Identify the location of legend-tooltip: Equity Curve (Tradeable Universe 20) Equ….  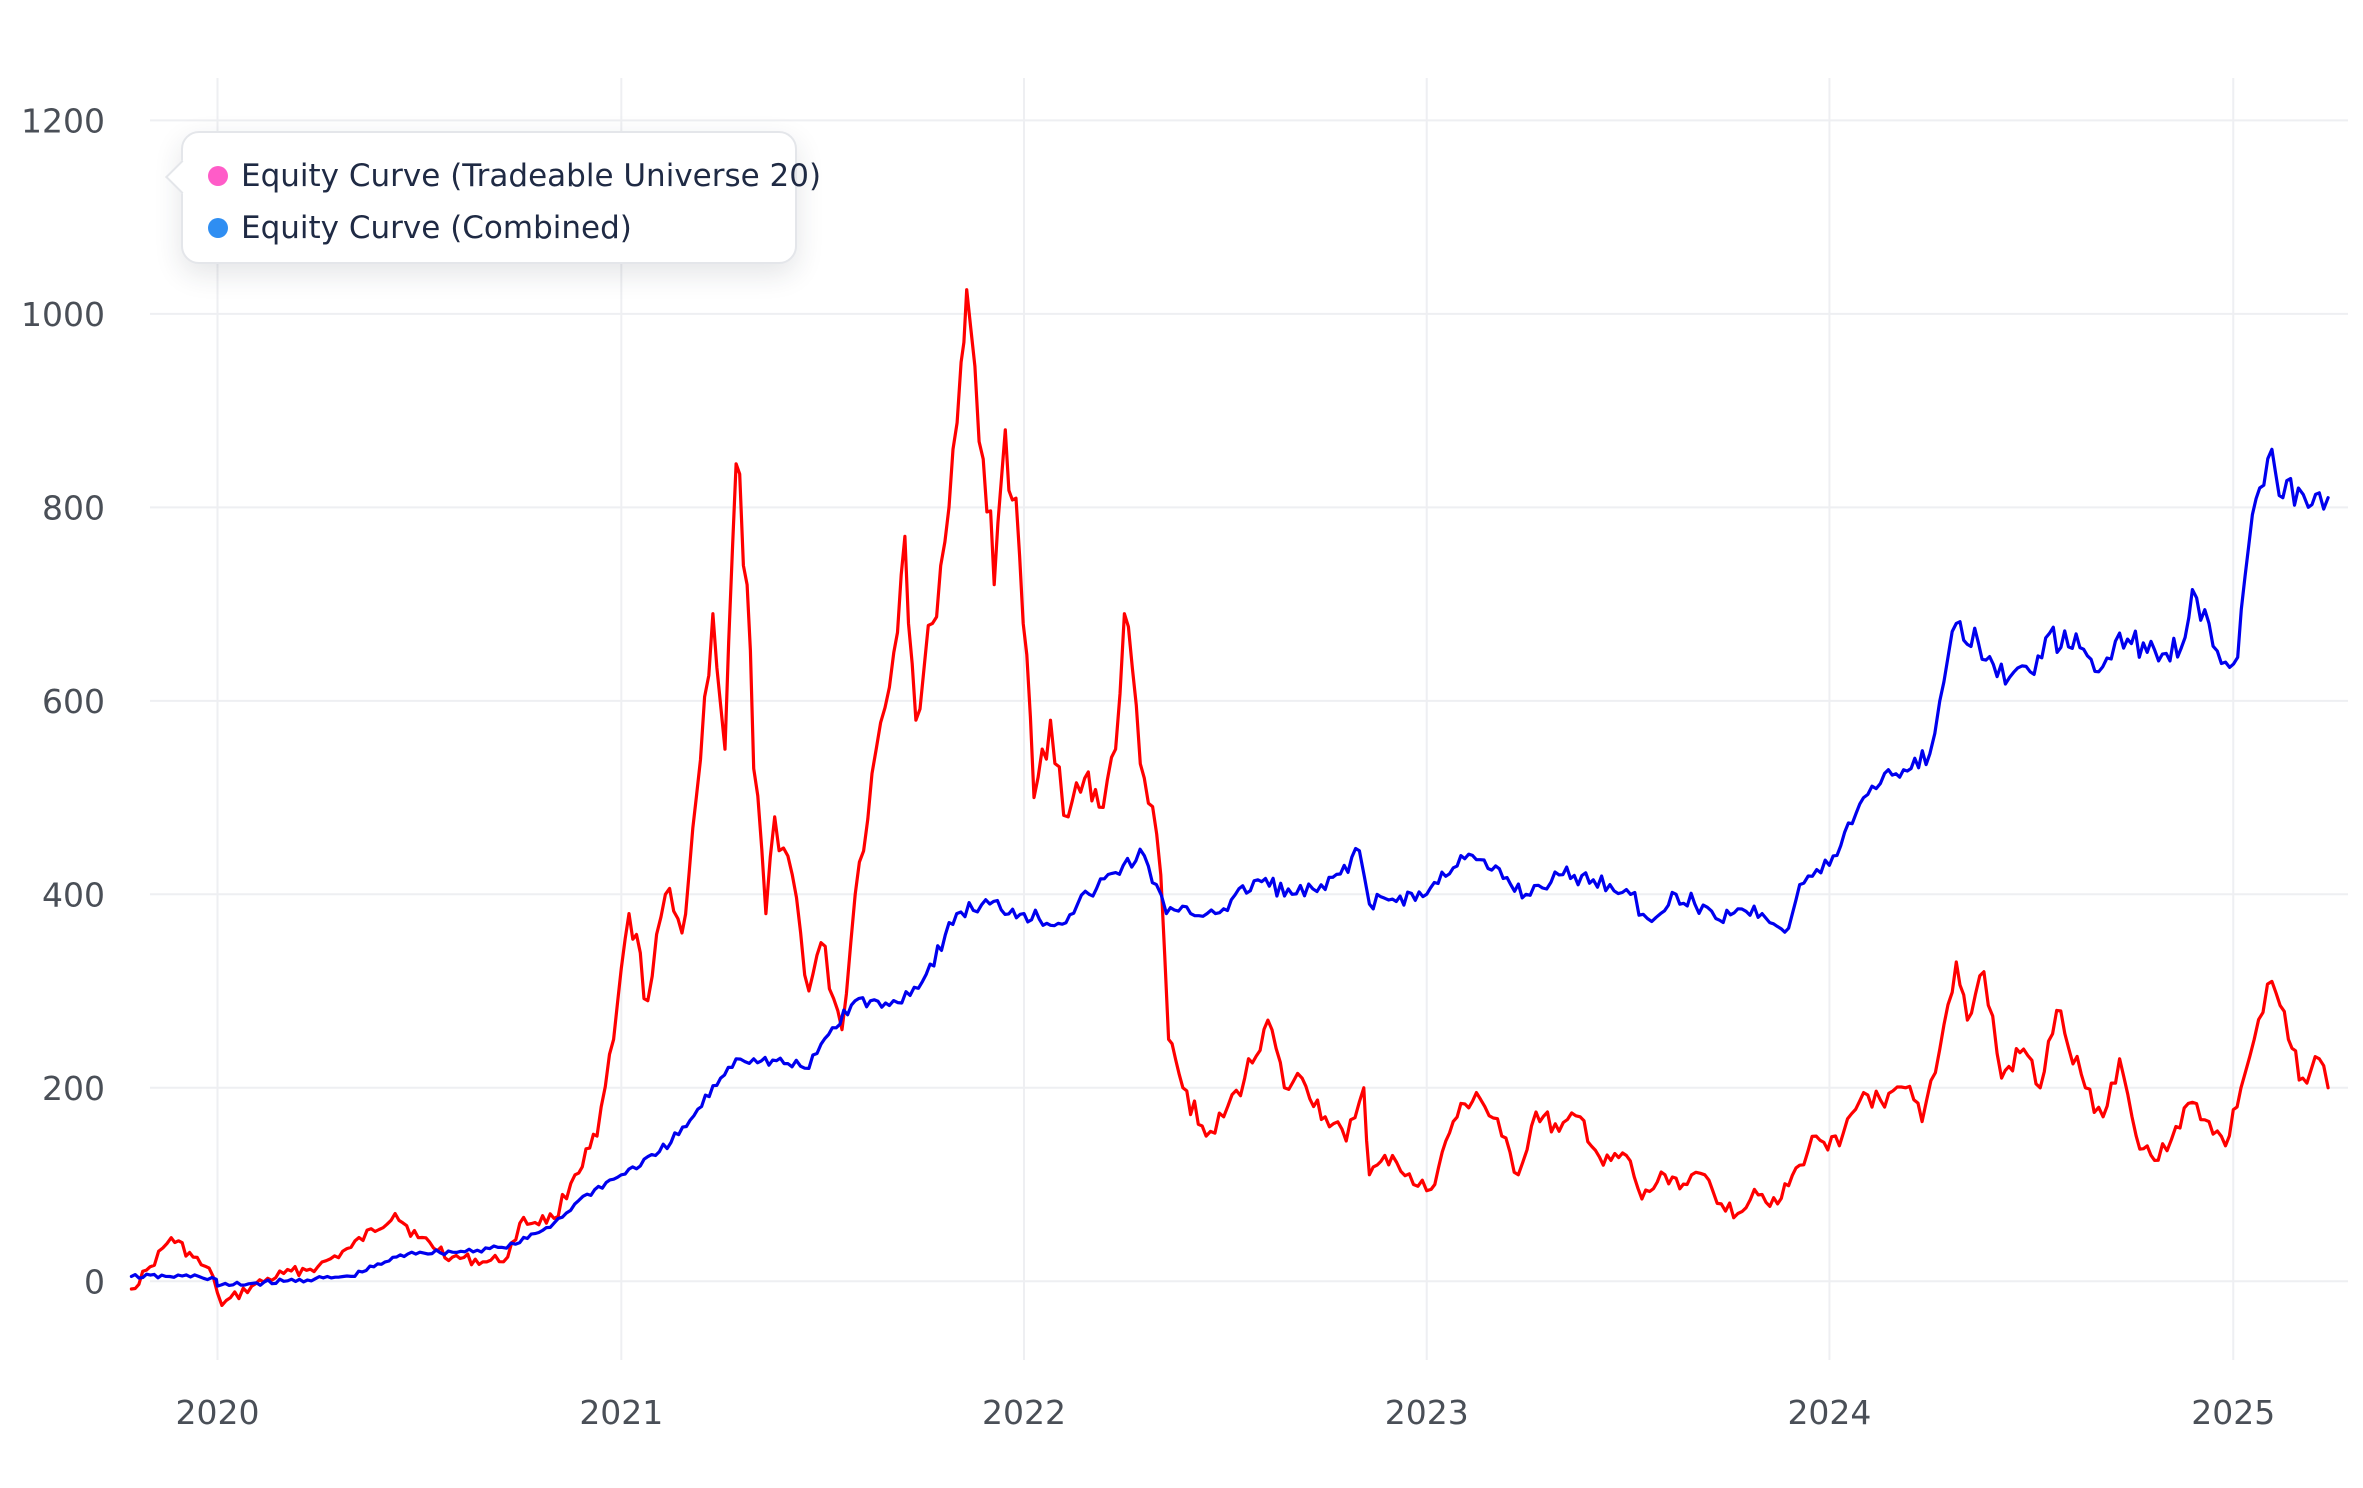
(493, 197).